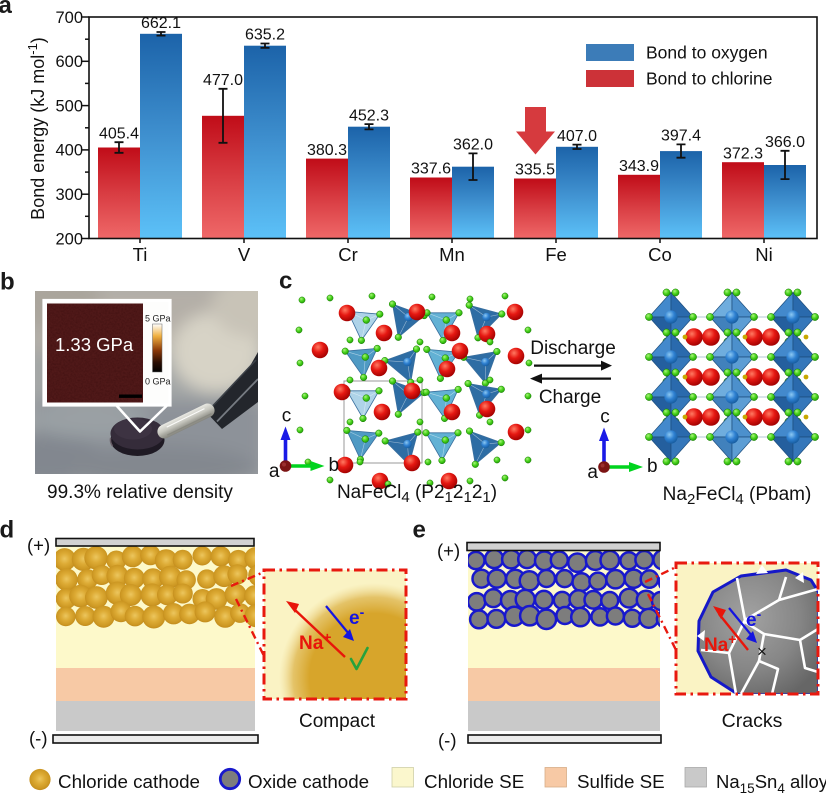 The image size is (826, 793). Describe the element at coordinates (129, 781) in the screenshot. I see `svg-text: Chloride cathode` at that location.